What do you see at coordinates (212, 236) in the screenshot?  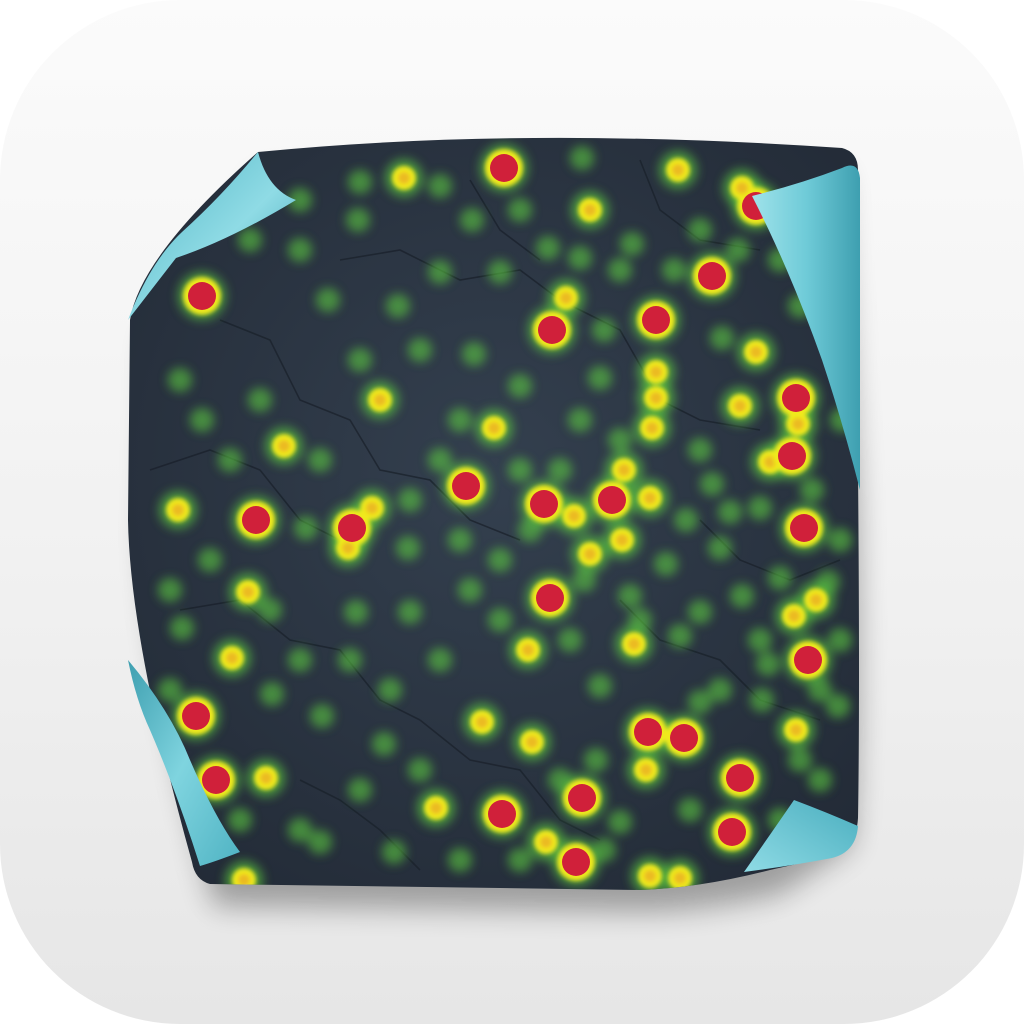 I see `page-curl-top-left` at bounding box center [212, 236].